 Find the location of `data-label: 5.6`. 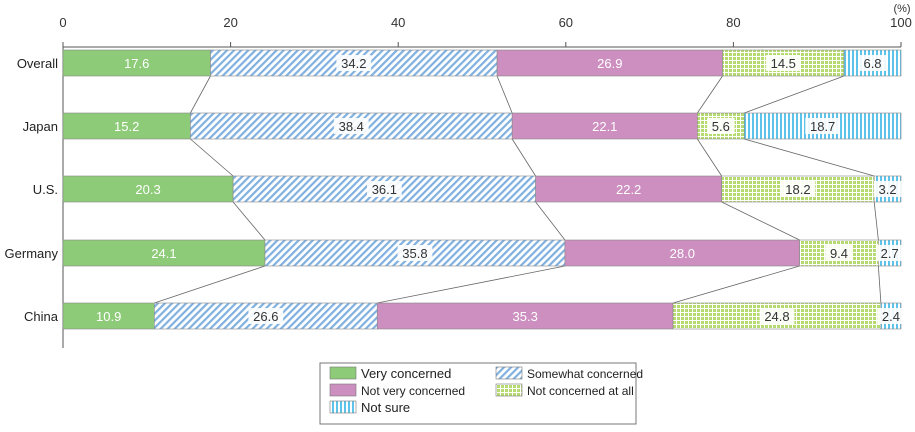

data-label: 5.6 is located at coordinates (721, 126).